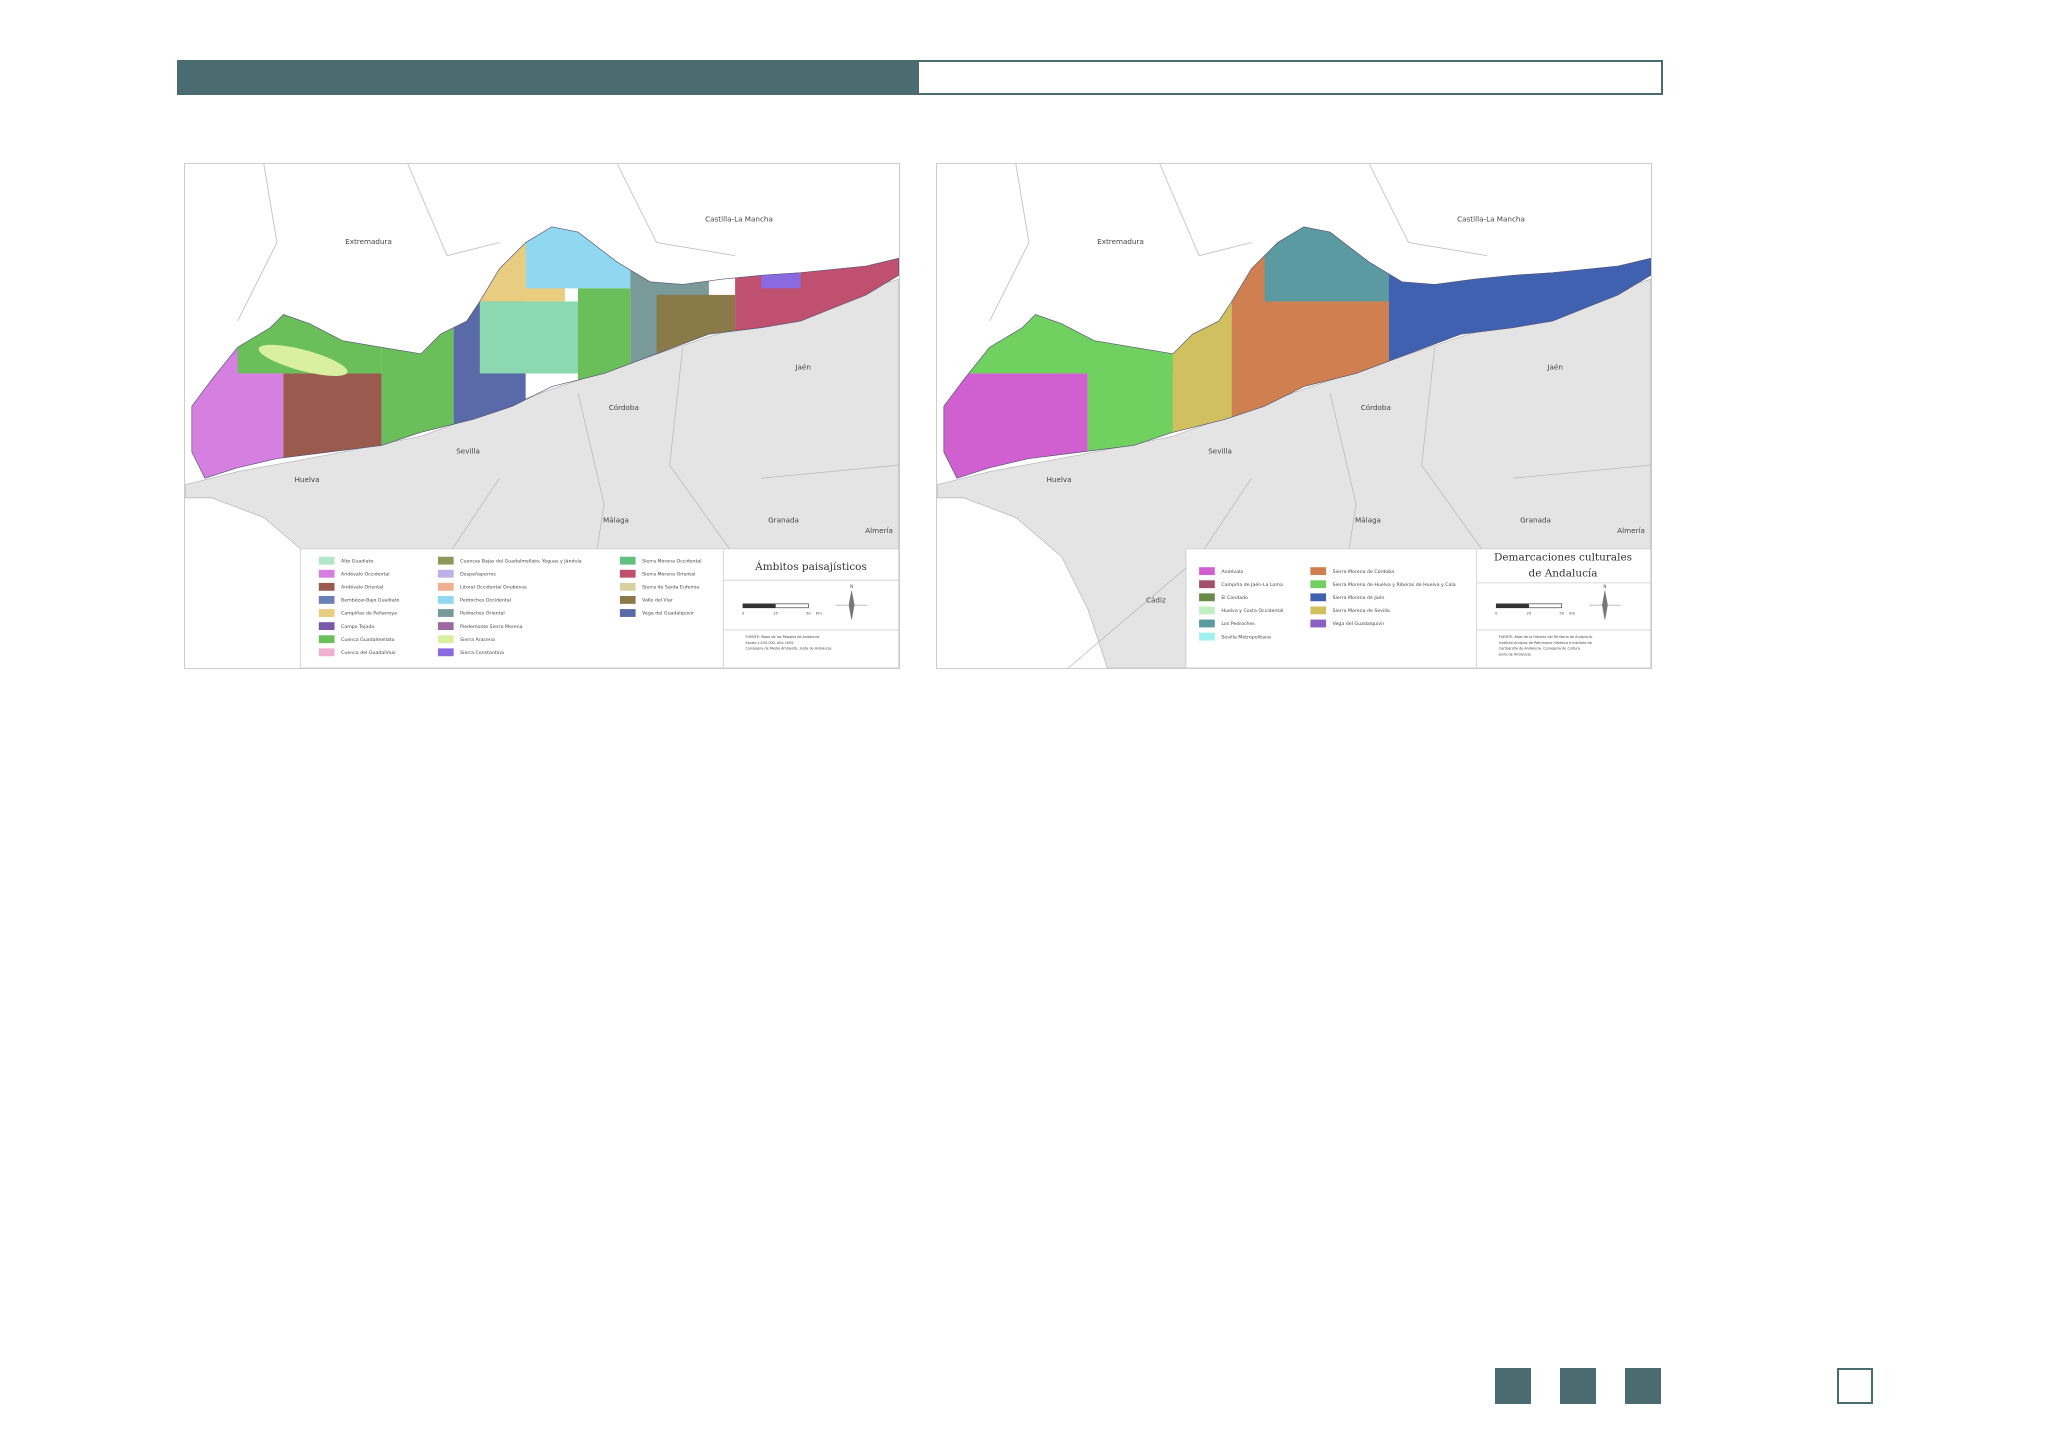 The image size is (2060, 1454). Describe the element at coordinates (357, 561) in the screenshot. I see `legend-label: Alto Guadiato` at that location.